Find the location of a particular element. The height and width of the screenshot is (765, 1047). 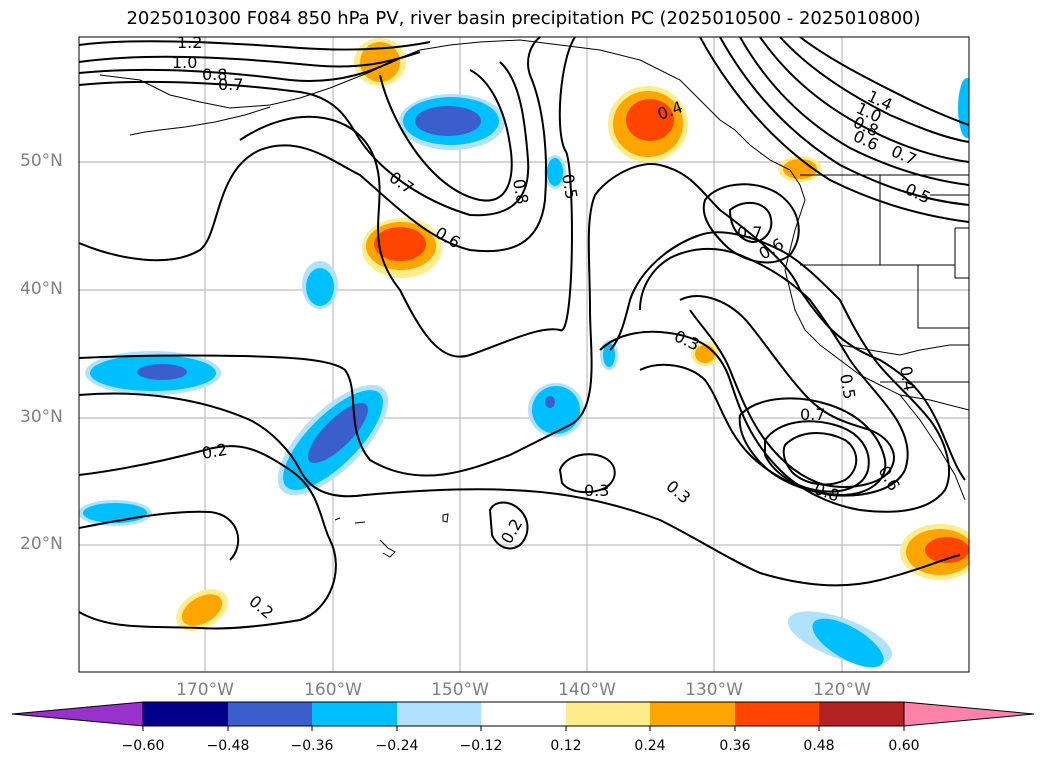

colorbar-tick-label: −0.36 is located at coordinates (312, 746).